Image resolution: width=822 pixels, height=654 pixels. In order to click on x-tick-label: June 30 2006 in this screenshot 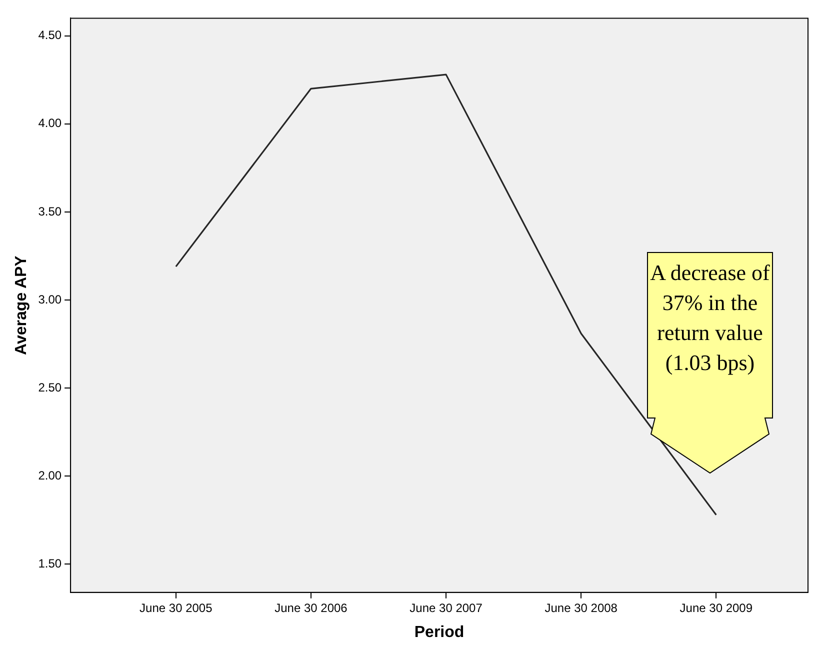, I will do `click(311, 607)`.